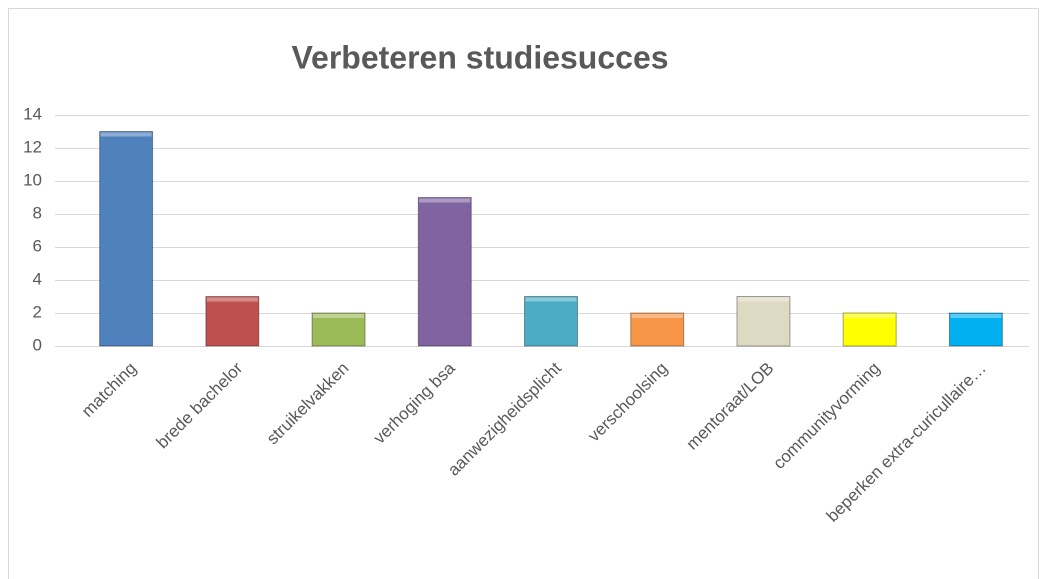 Image resolution: width=1046 pixels, height=579 pixels. Describe the element at coordinates (32, 179) in the screenshot. I see `y-tick-label: 10` at that location.